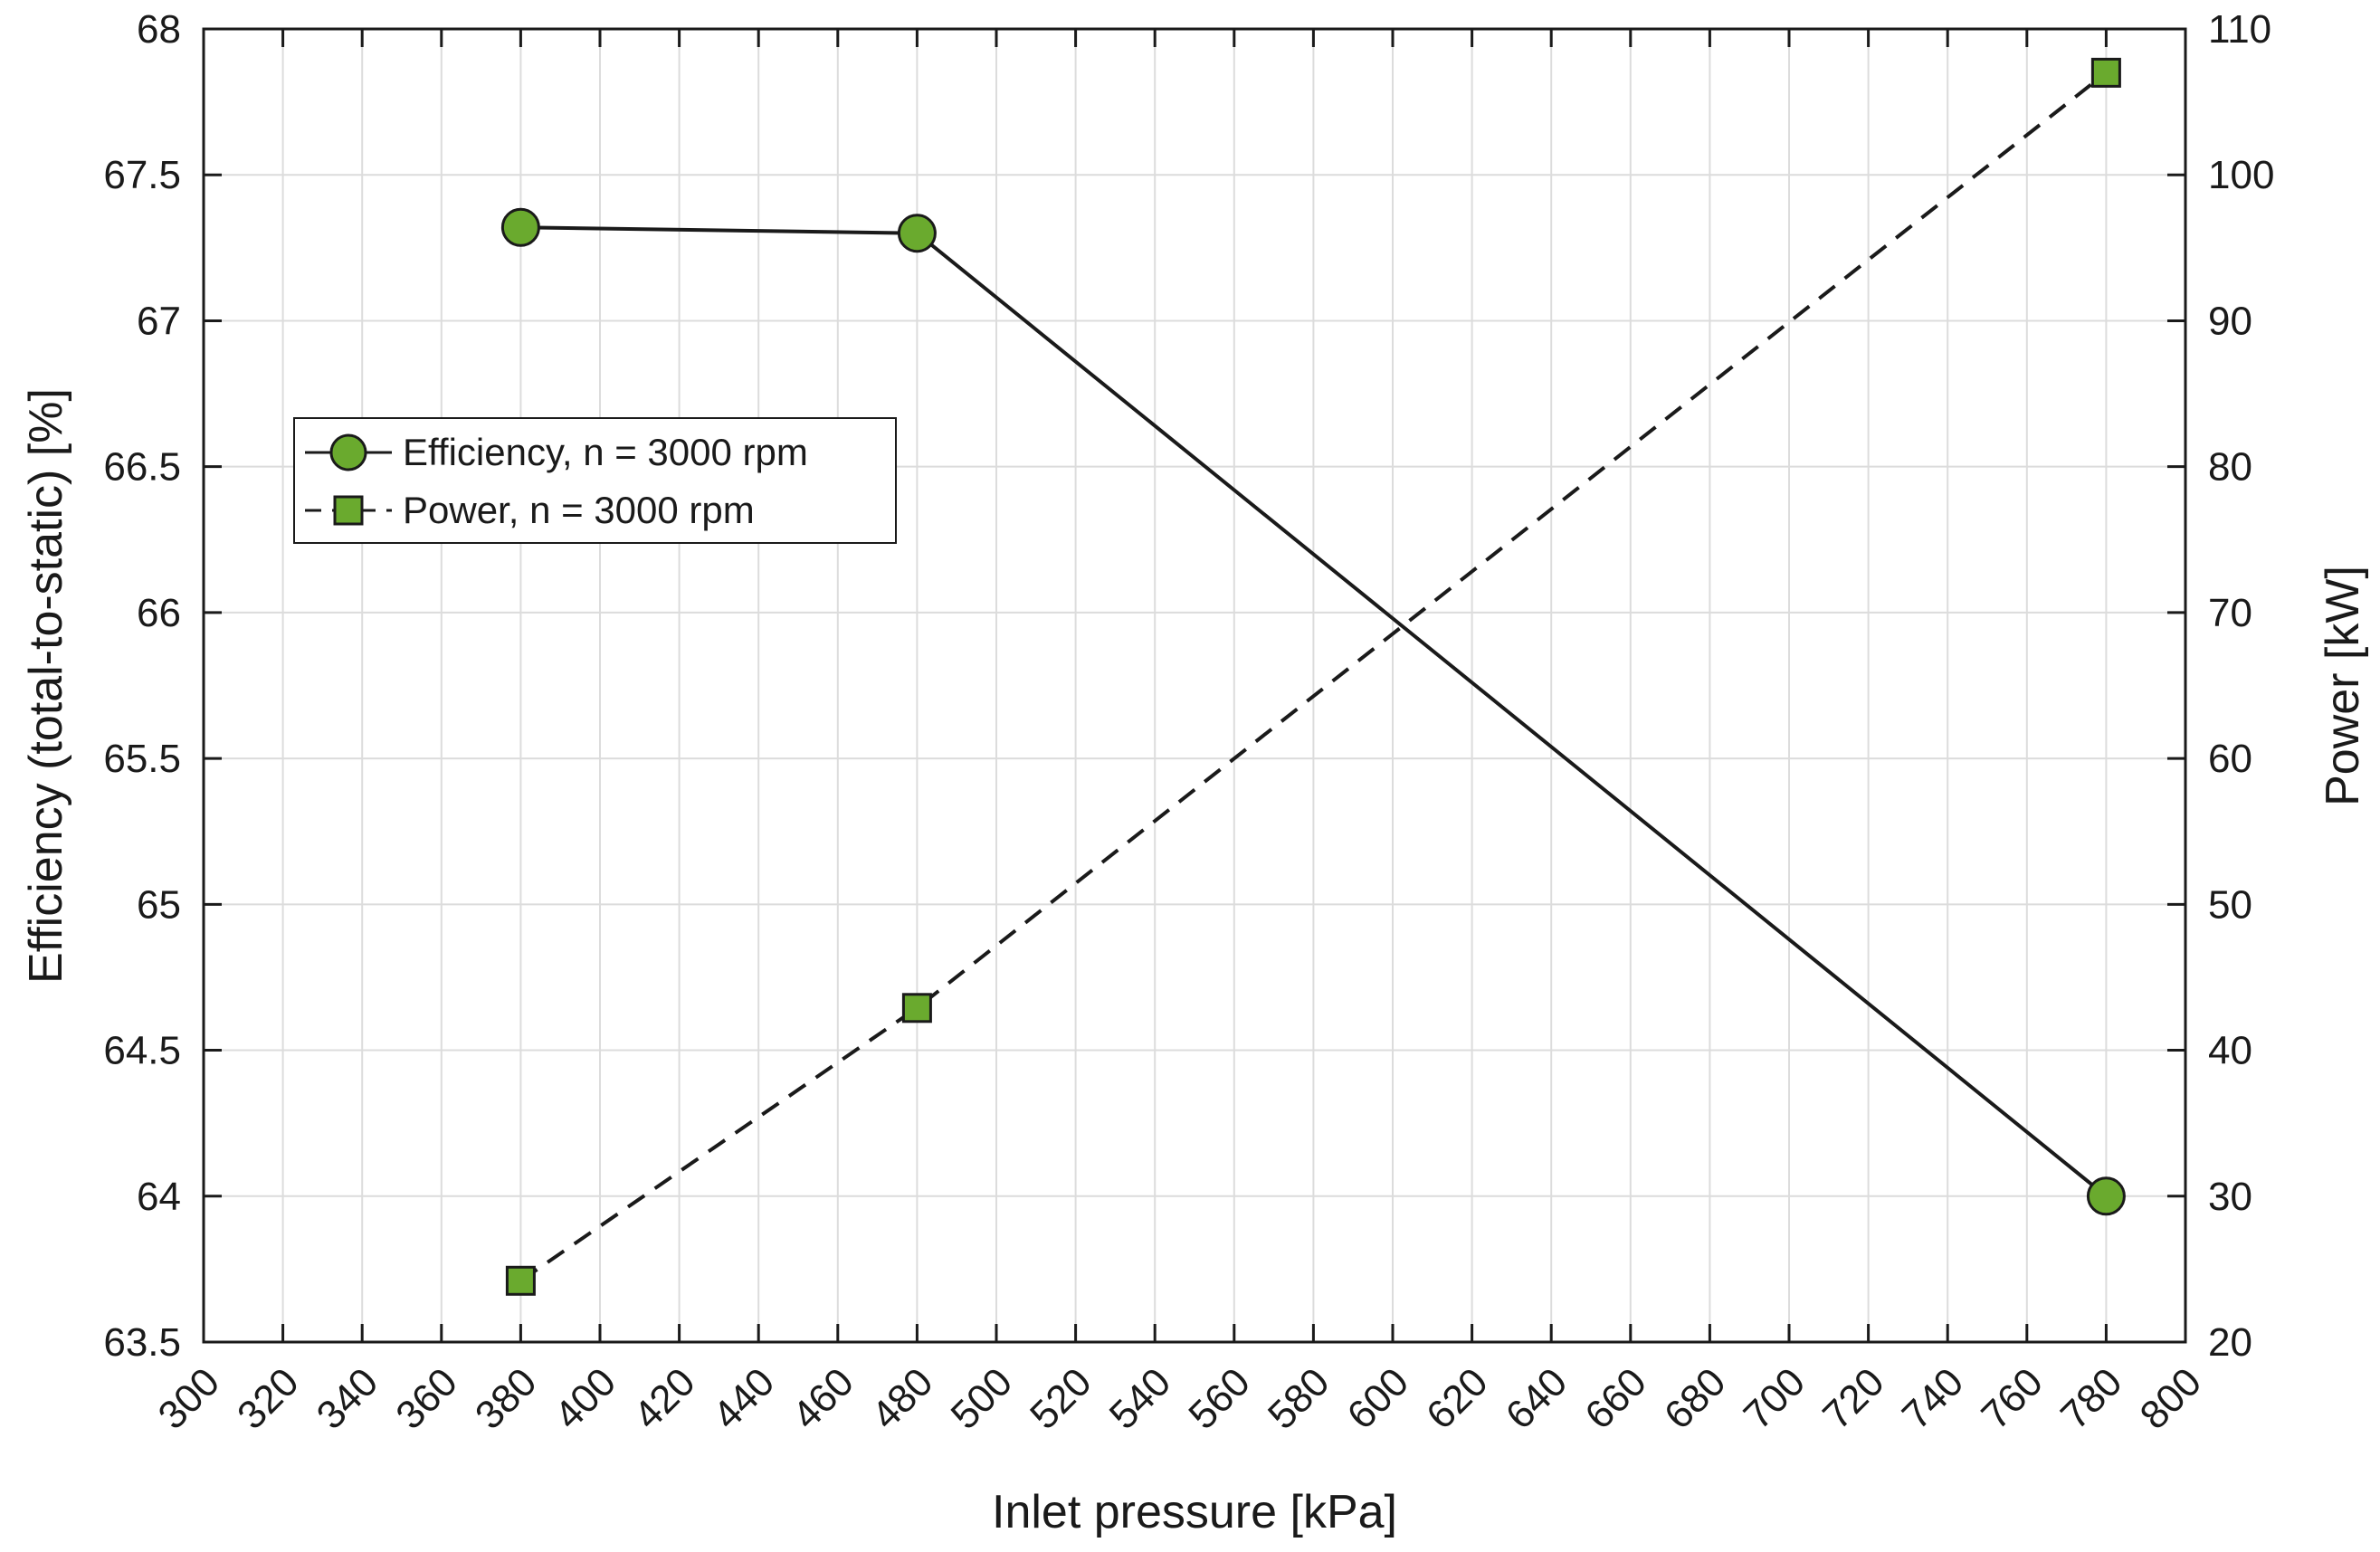 This screenshot has width=2380, height=1552. Describe the element at coordinates (605, 452) in the screenshot. I see `legend-label: Efficiency, n = 3000 rpm` at that location.